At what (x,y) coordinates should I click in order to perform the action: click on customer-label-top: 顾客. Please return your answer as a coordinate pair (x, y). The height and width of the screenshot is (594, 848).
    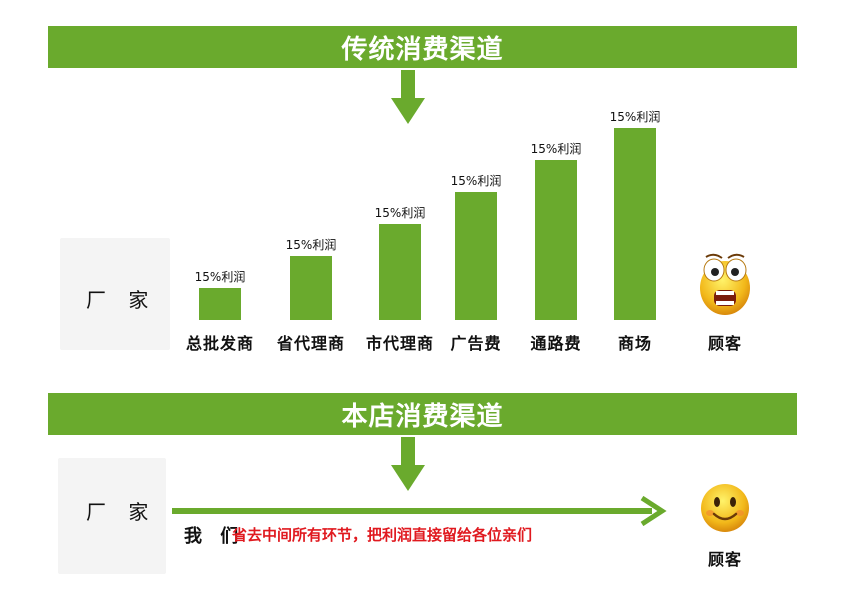
    Looking at the image, I should click on (724, 343).